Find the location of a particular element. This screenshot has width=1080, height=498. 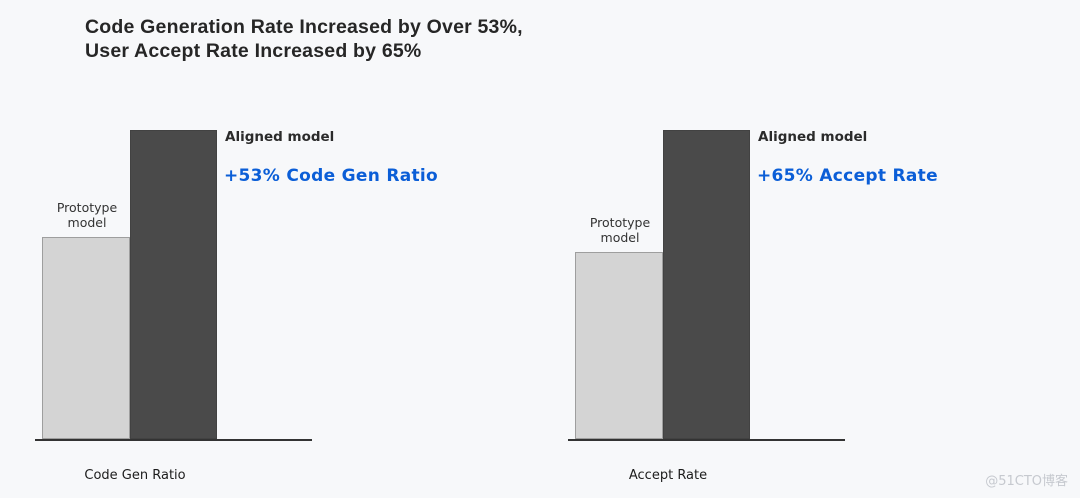

site-watermark: @51CTO博客 is located at coordinates (1026, 481).